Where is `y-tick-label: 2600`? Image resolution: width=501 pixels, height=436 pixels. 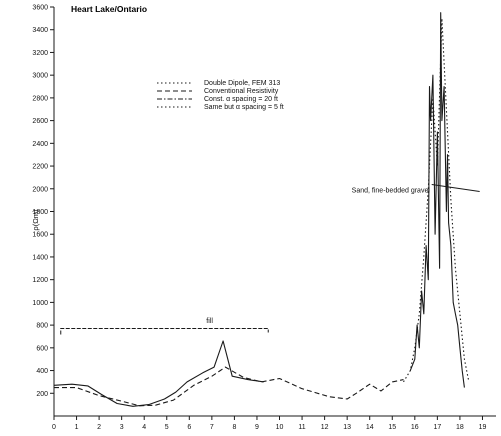 y-tick-label: 2600 is located at coordinates (40, 121).